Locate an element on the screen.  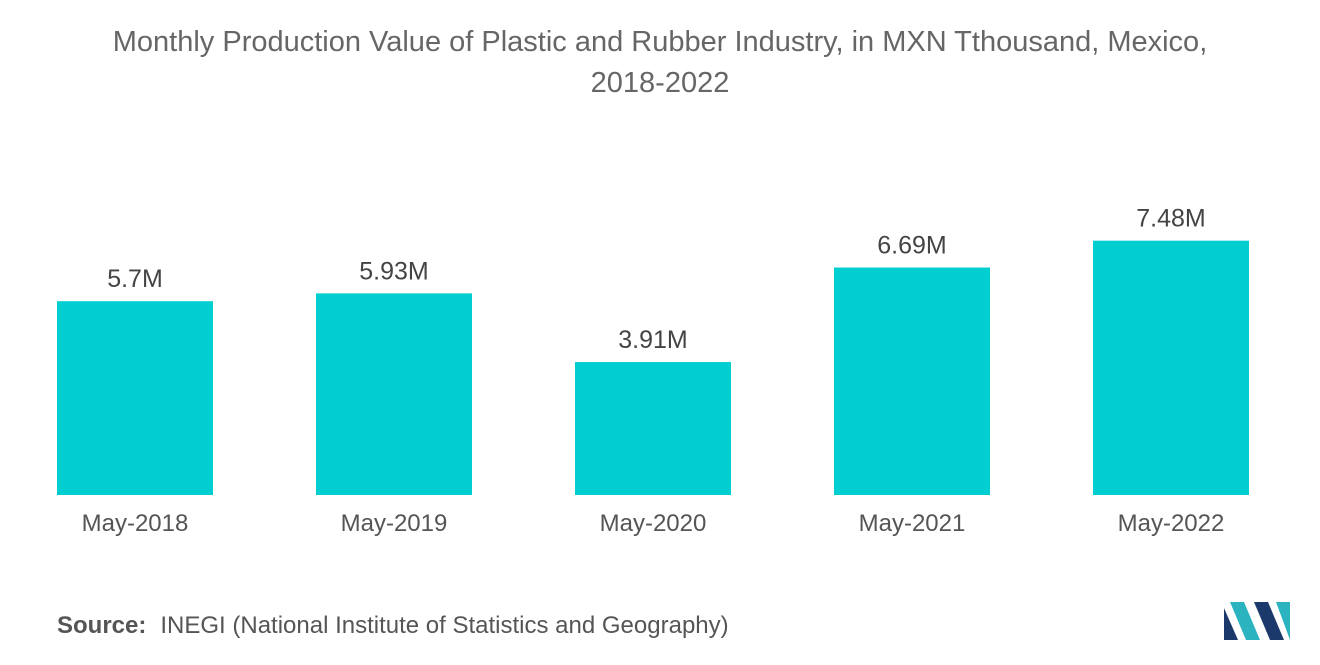
data-label-may-2020: 3.91M is located at coordinates (652, 340).